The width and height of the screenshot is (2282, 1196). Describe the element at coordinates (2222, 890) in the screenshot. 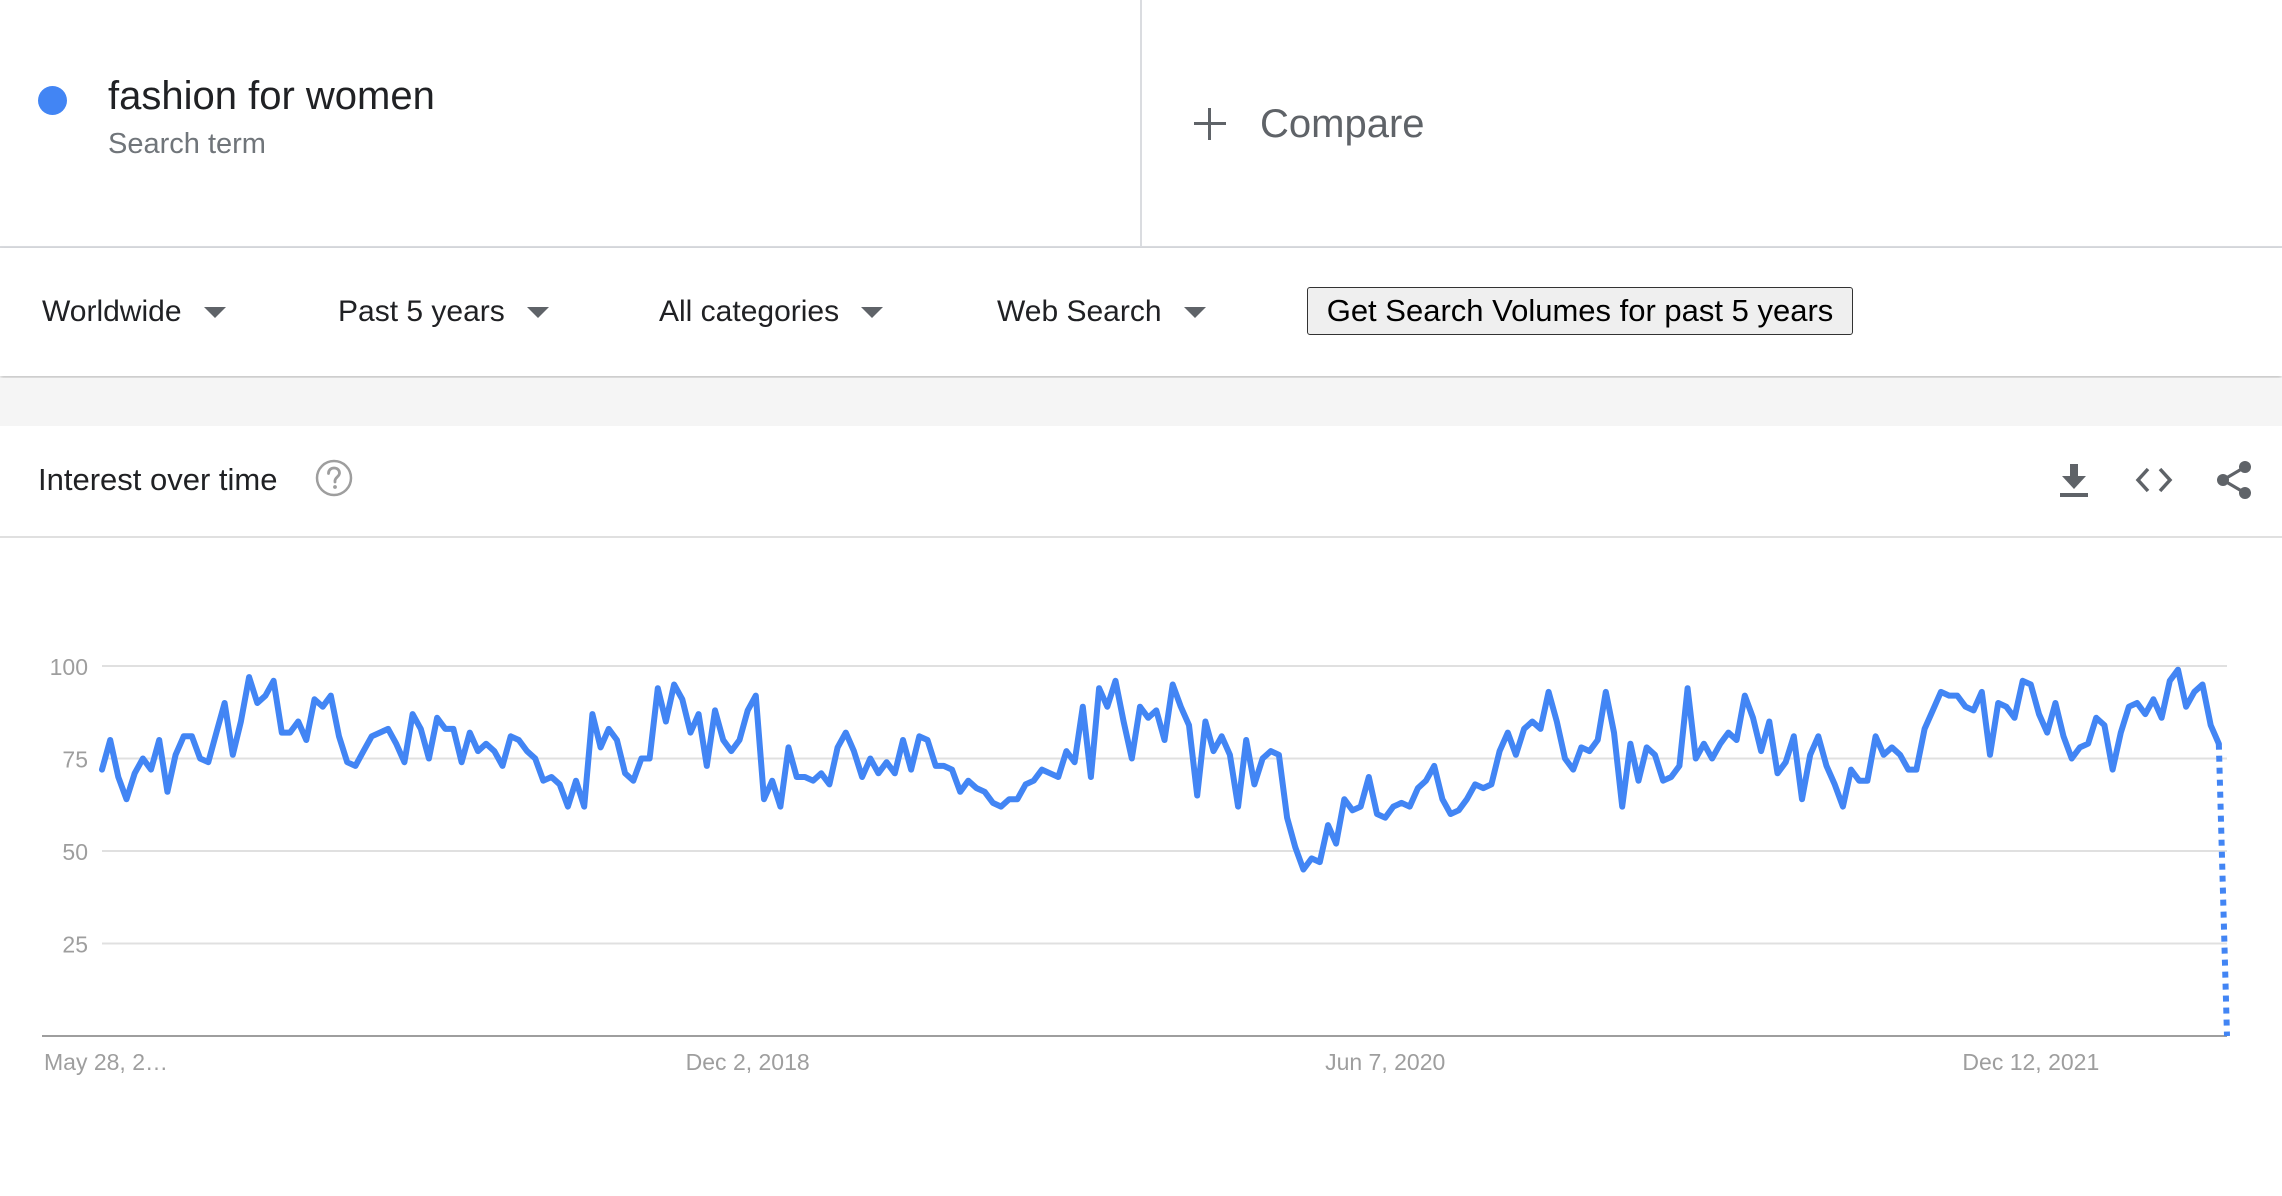

I see `series-partial-segment` at that location.